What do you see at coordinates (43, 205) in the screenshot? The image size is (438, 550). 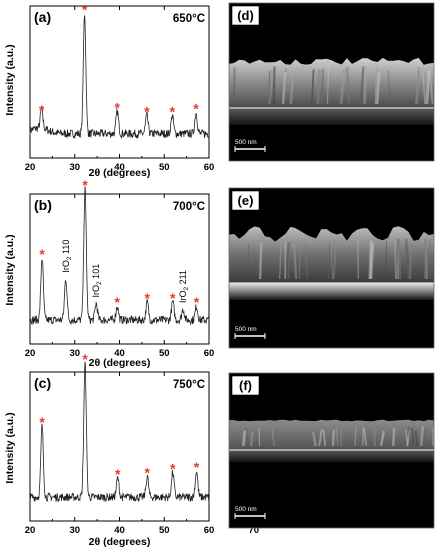 I see `panel-label: (b)` at bounding box center [43, 205].